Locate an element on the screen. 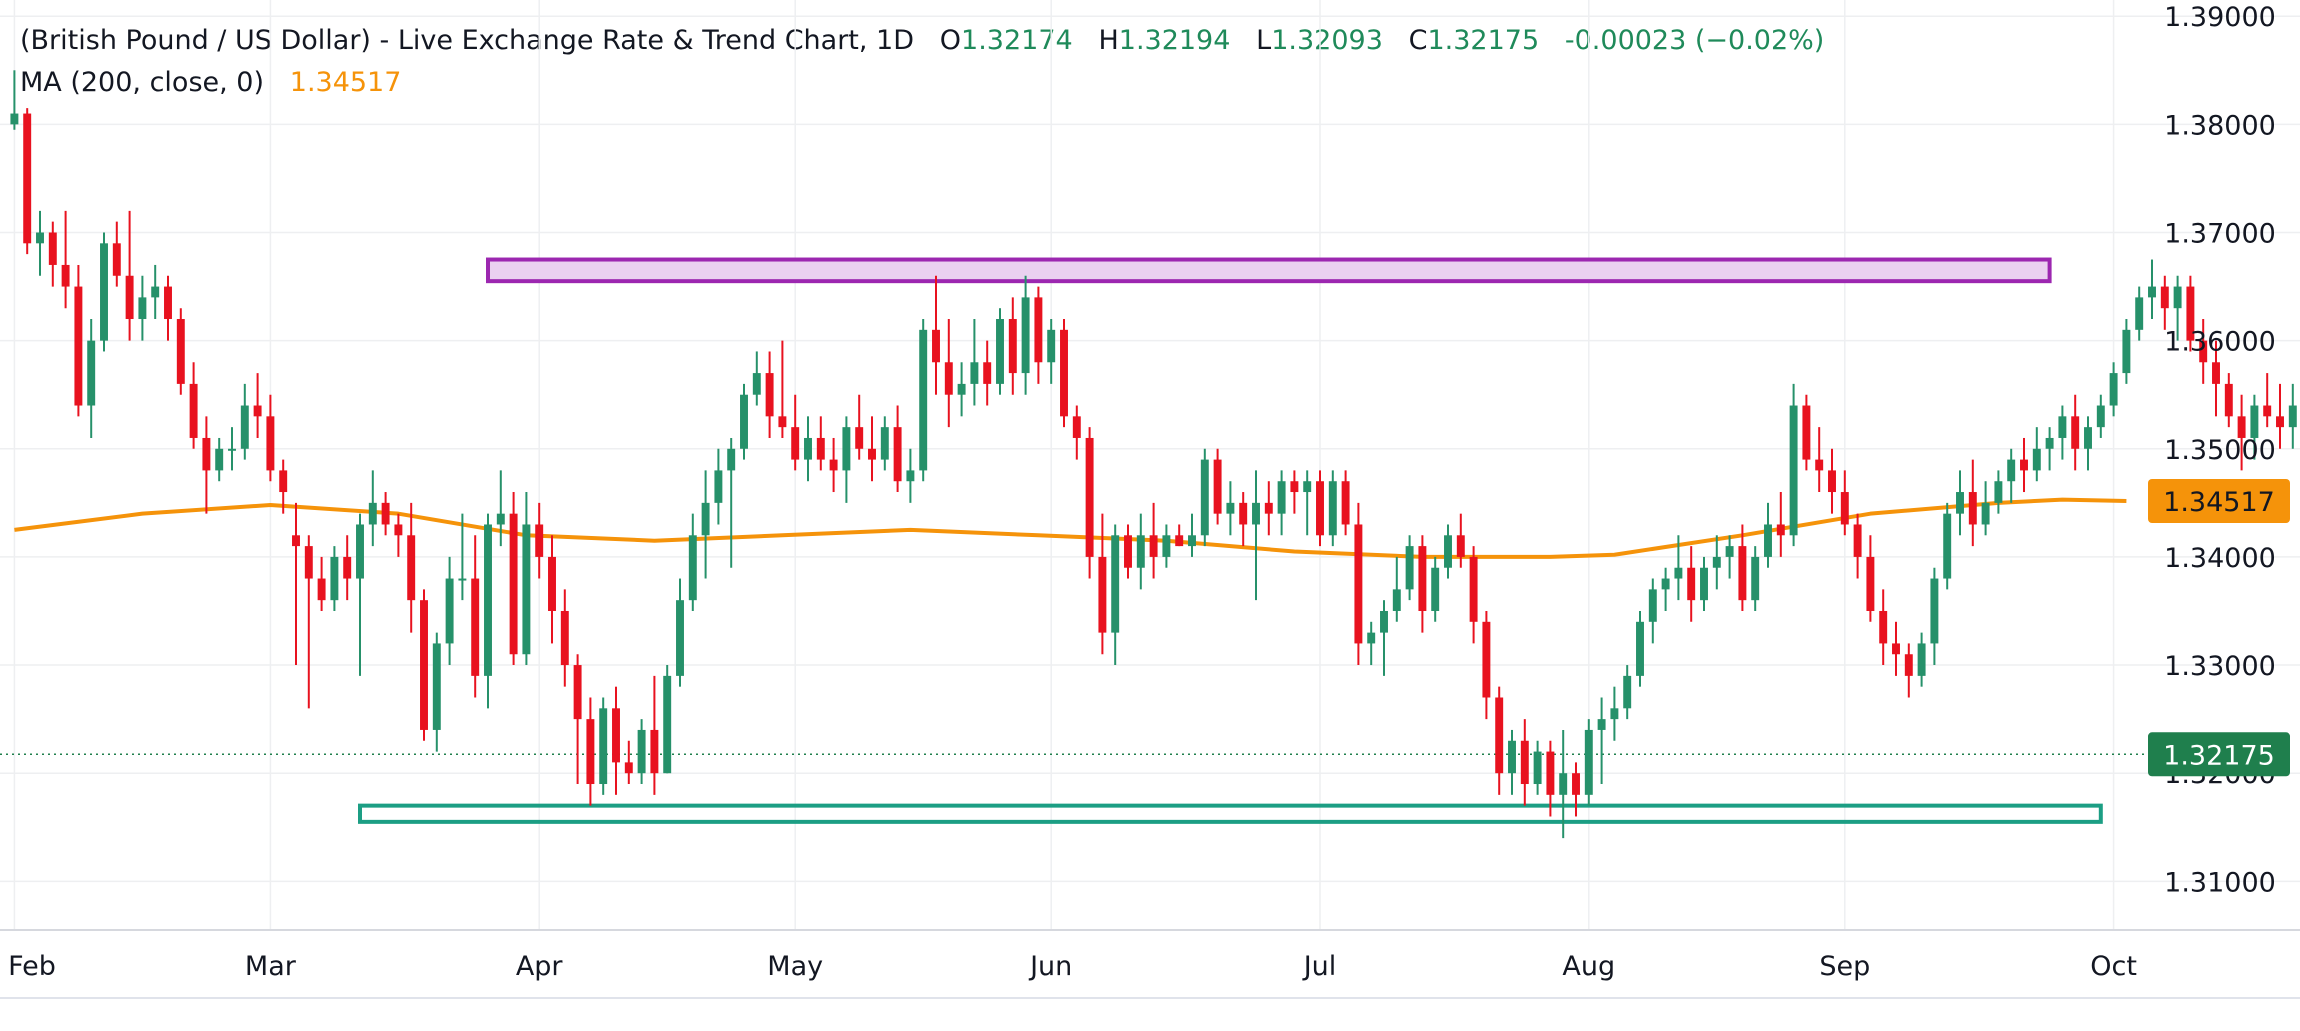 This screenshot has width=2300, height=1031. y-tick-label-3: 1.36000 is located at coordinates (2220, 342).